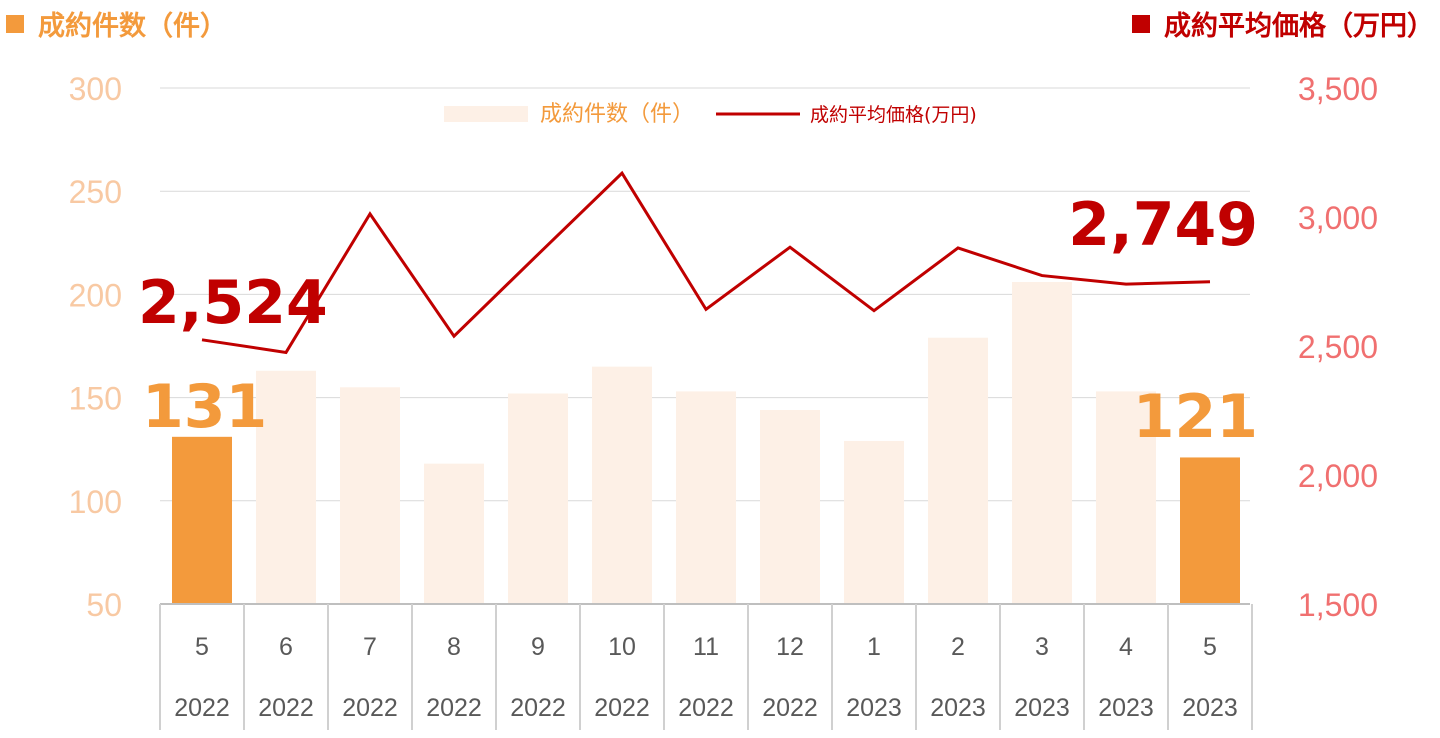 The height and width of the screenshot is (738, 1440). I want to click on legend-bar-swatch, so click(486, 114).